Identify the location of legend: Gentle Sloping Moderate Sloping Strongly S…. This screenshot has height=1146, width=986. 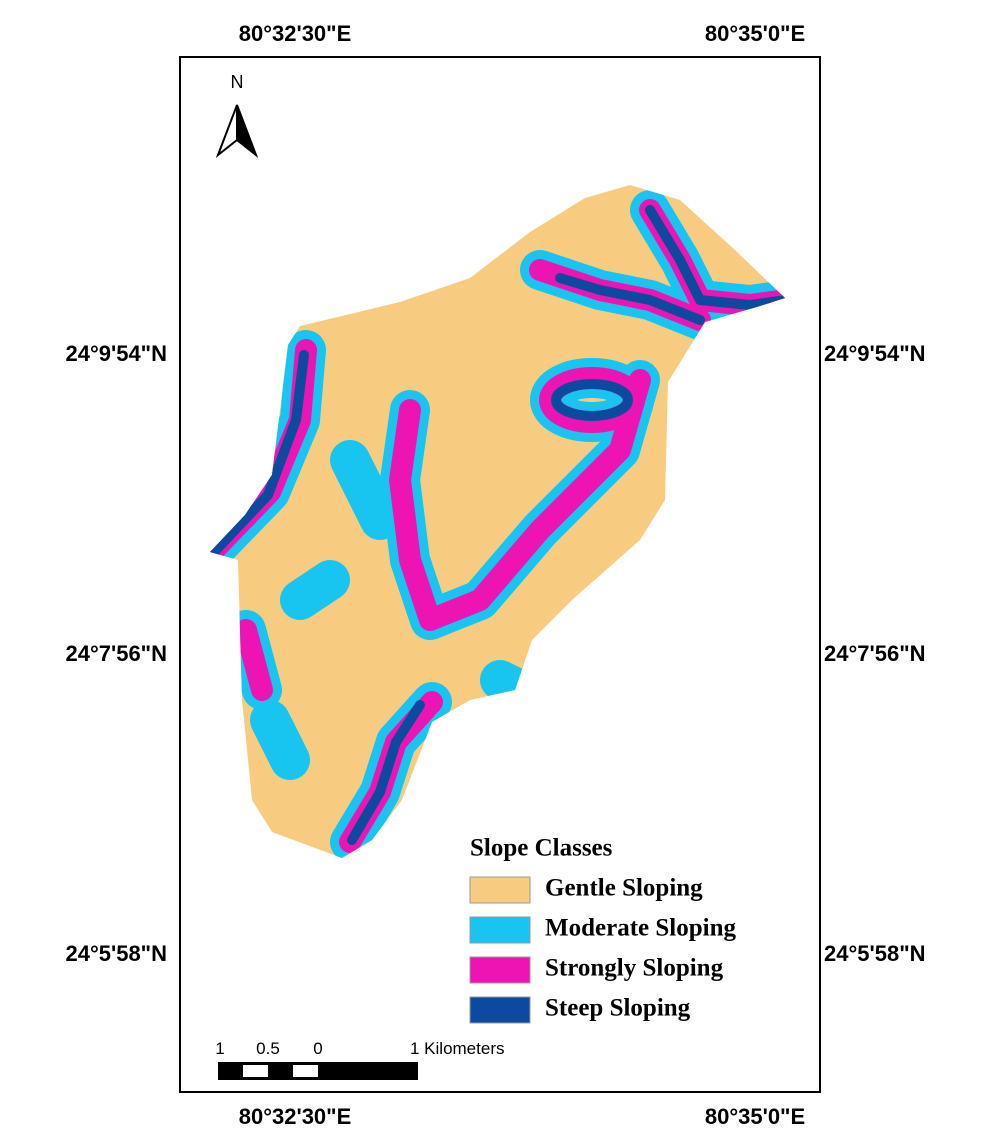
(602, 949).